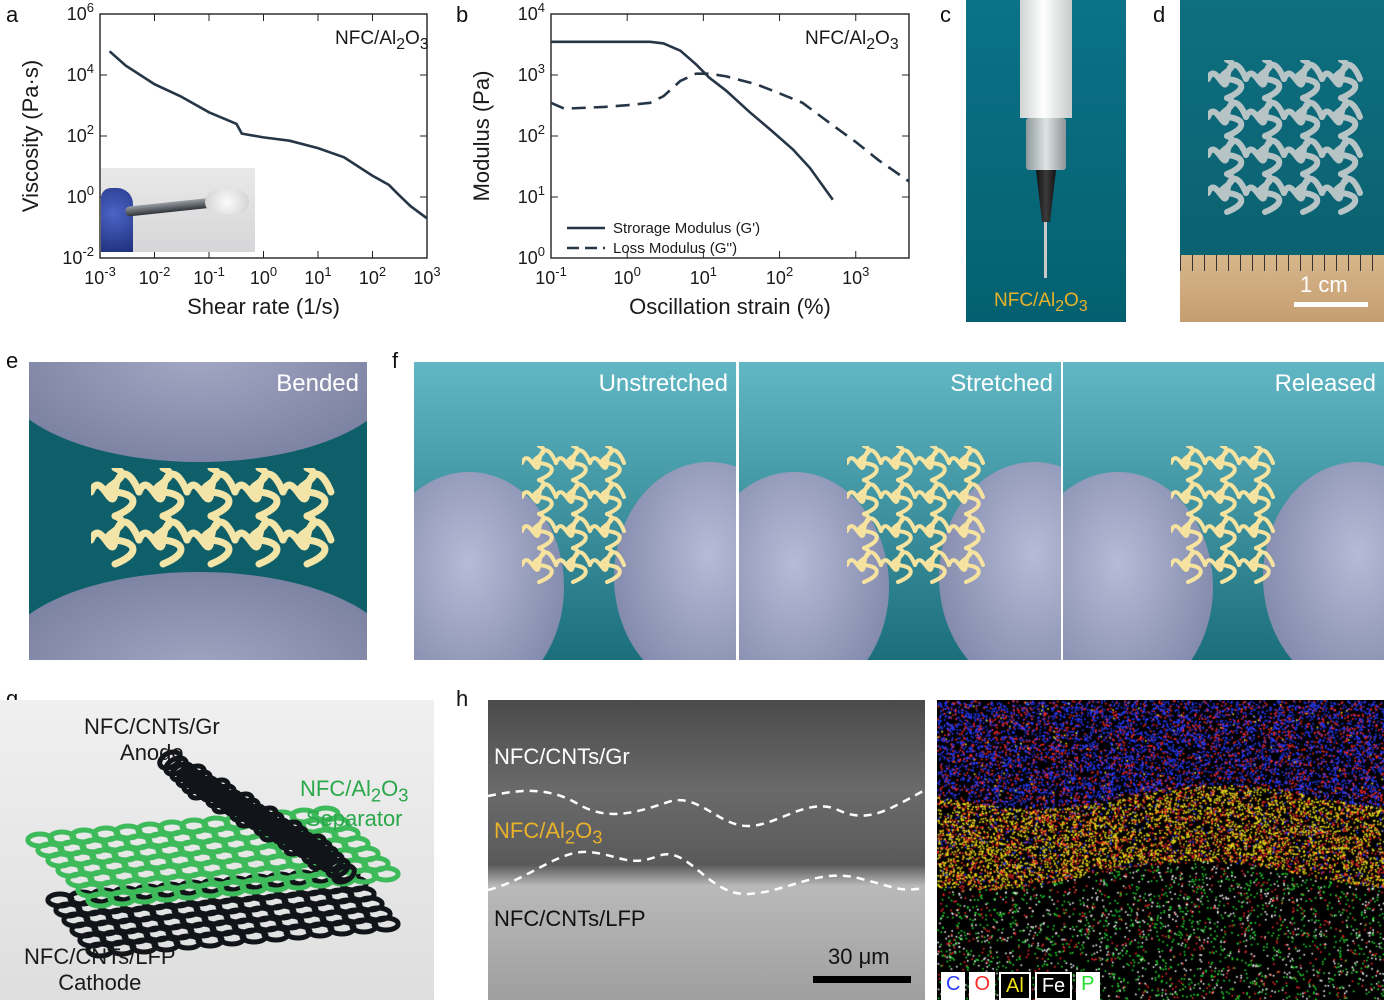 This screenshot has width=1386, height=1002. Describe the element at coordinates (584, 830) in the screenshot. I see `mid-o: O` at that location.